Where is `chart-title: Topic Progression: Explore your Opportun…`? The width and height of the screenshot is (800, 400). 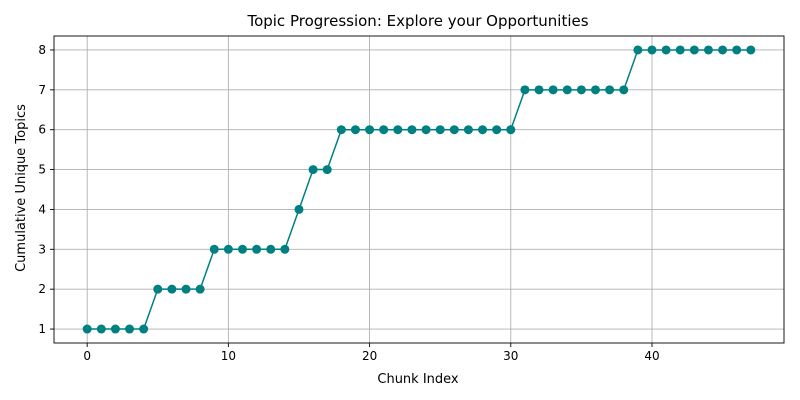 chart-title: Topic Progression: Explore your Opportun… is located at coordinates (417, 21).